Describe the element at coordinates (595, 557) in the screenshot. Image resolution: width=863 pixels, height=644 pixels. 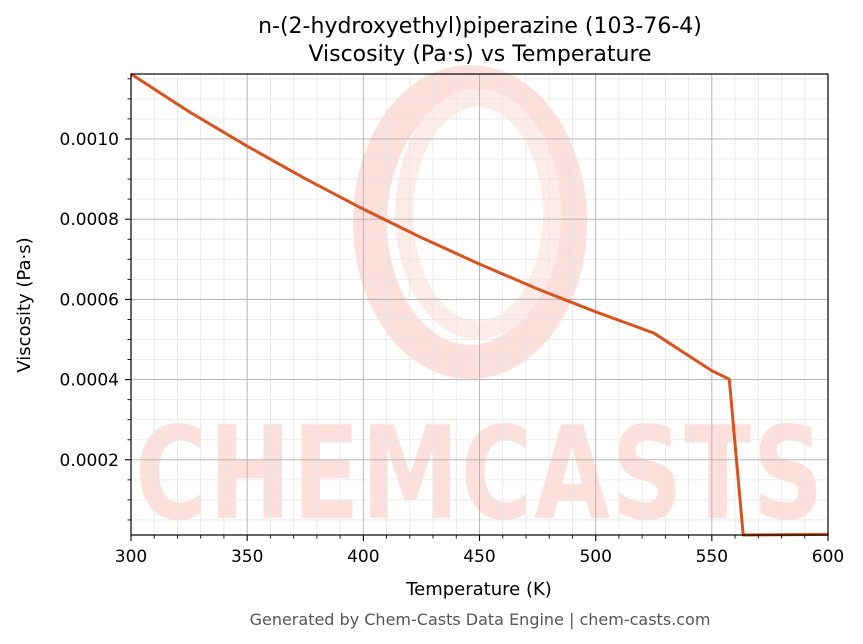
I see `x-tick-label: 500` at that location.